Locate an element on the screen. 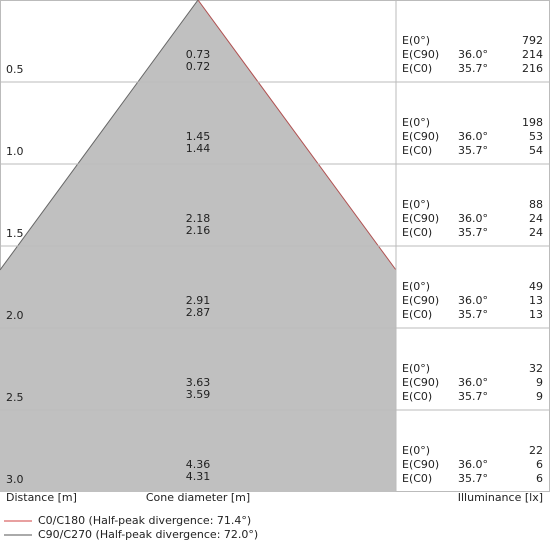  c90-value: 6 is located at coordinates (539, 464).